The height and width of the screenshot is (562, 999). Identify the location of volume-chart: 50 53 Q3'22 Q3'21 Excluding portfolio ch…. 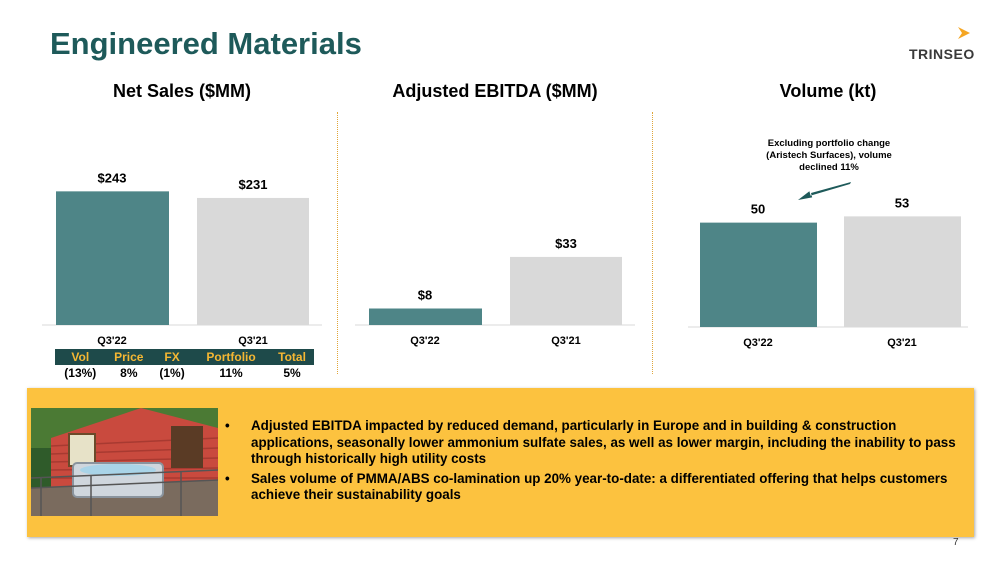
(828, 243).